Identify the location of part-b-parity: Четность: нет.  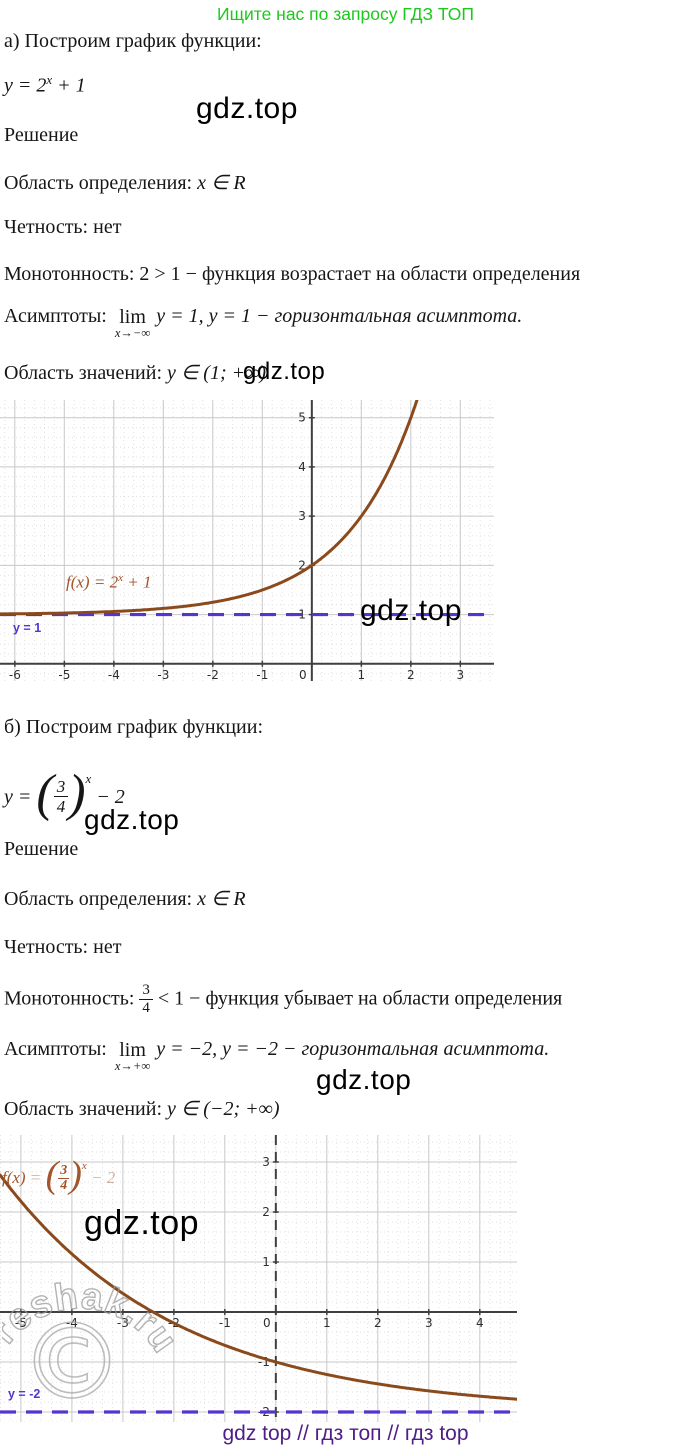
(63, 947).